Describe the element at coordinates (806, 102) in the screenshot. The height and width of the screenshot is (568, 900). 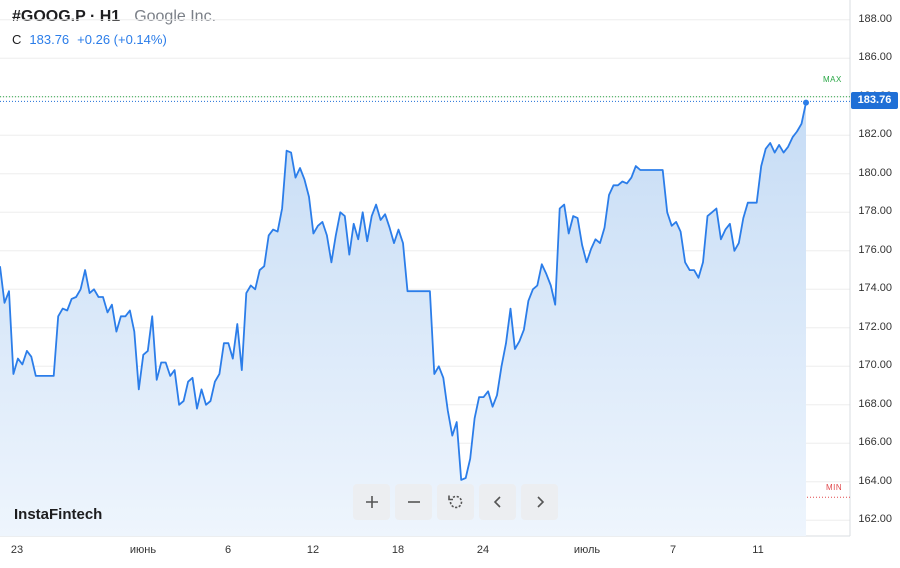
I see `last-price-dot` at that location.